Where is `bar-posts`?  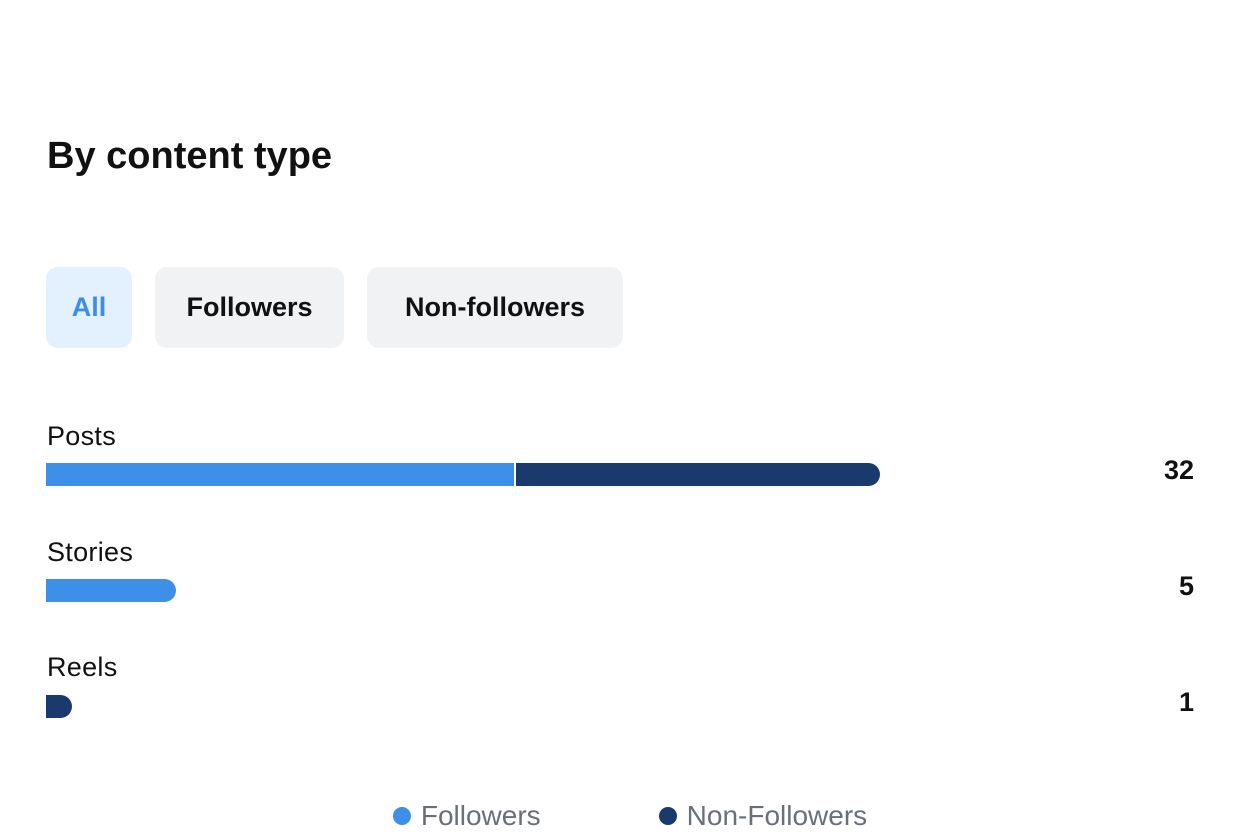 bar-posts is located at coordinates (463, 474).